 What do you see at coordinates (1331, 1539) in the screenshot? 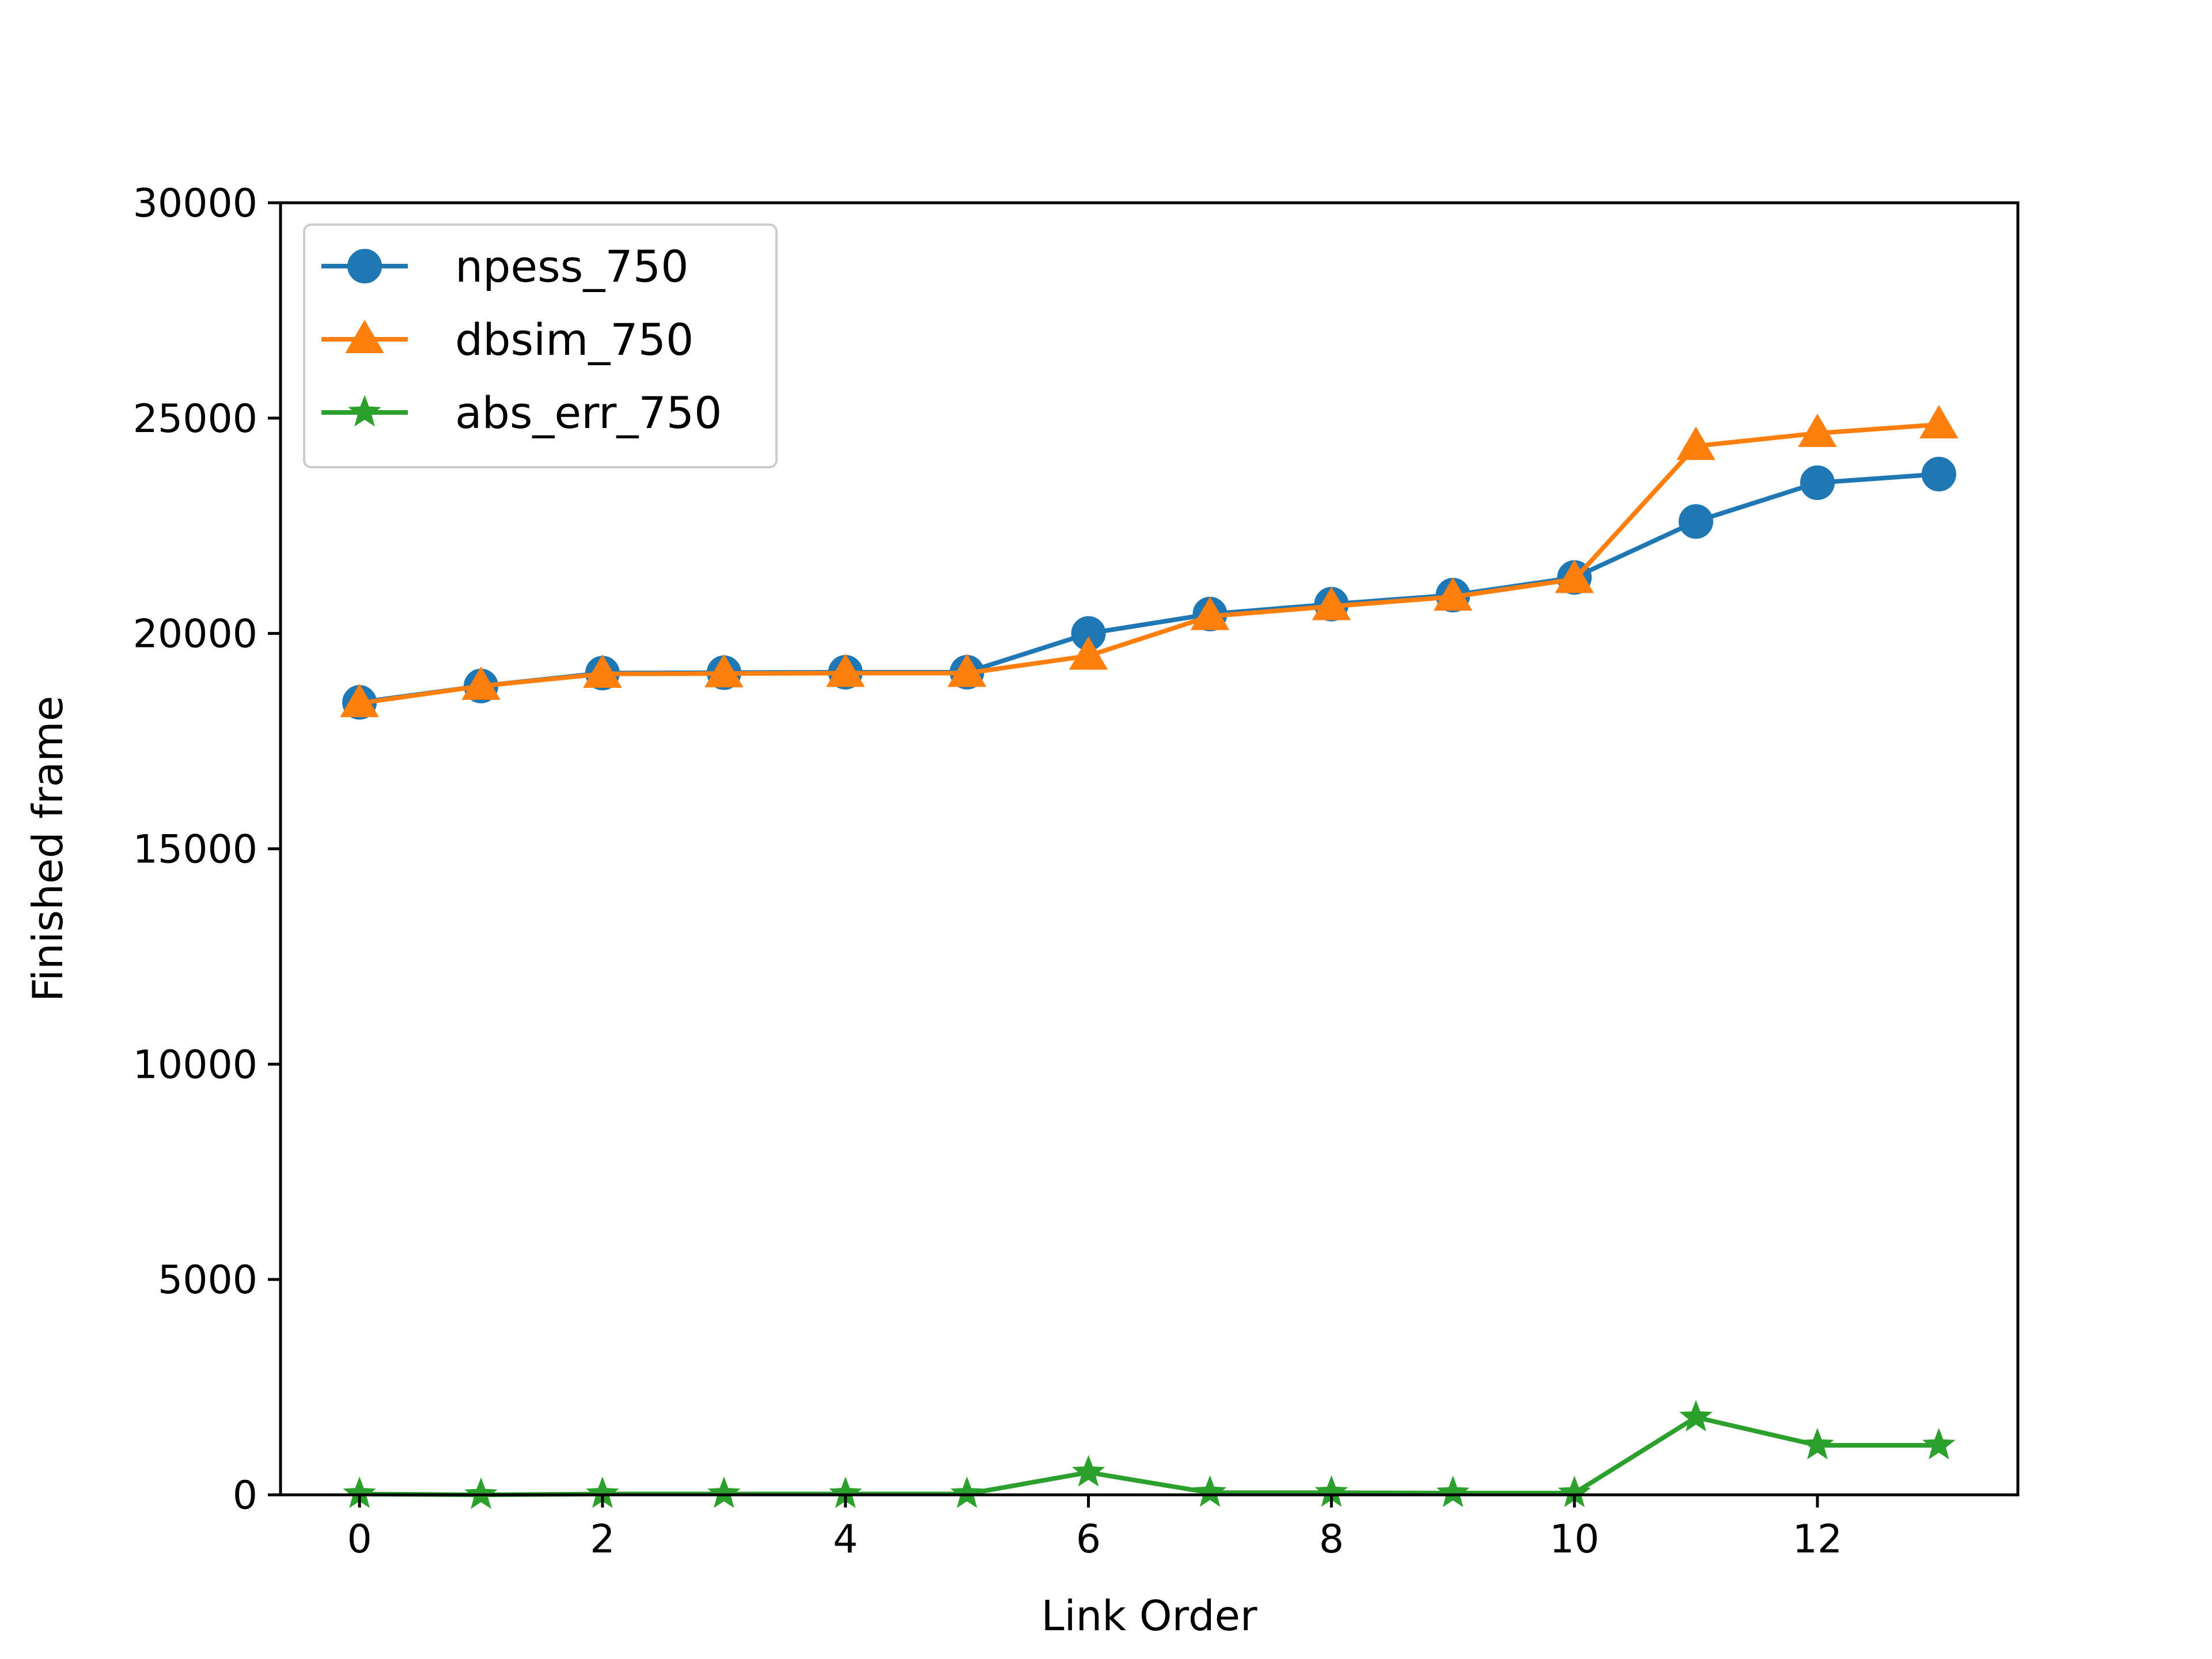
I see `x-tick-label: 8` at bounding box center [1331, 1539].